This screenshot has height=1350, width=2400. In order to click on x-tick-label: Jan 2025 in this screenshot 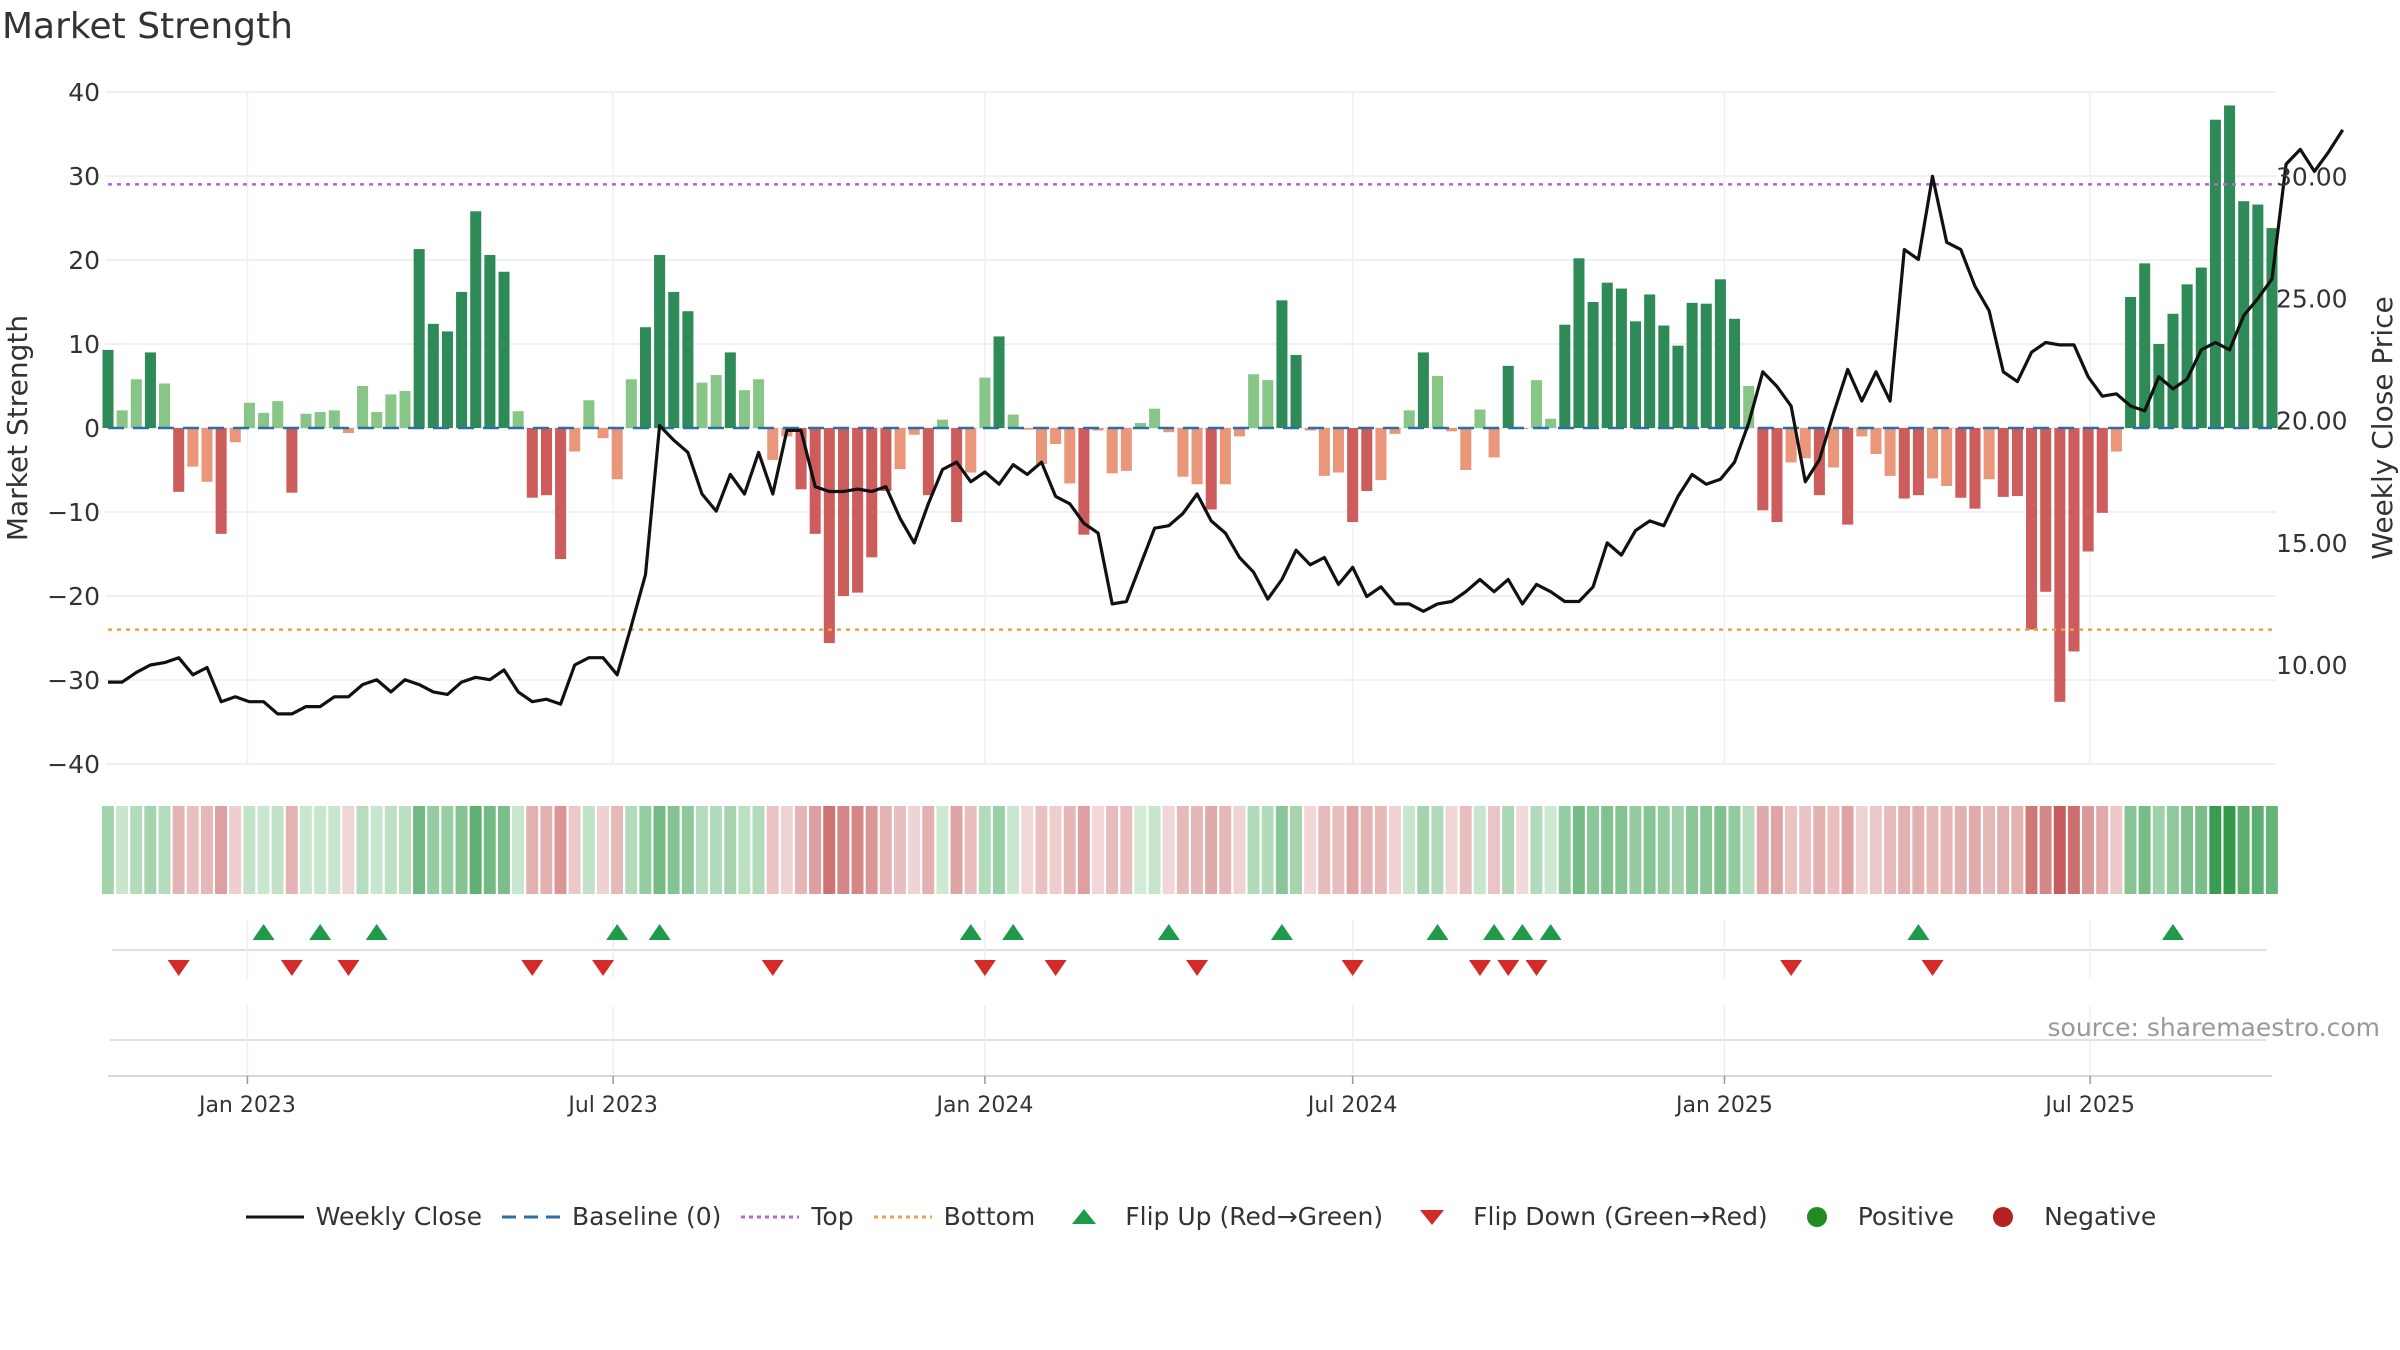, I will do `click(1723, 1105)`.